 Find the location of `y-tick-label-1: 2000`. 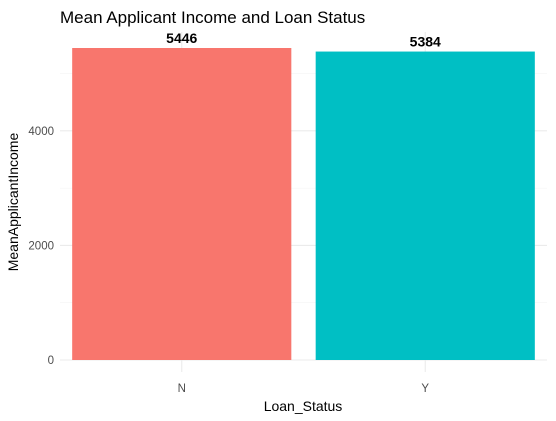

y-tick-label-1: 2000 is located at coordinates (41, 246).